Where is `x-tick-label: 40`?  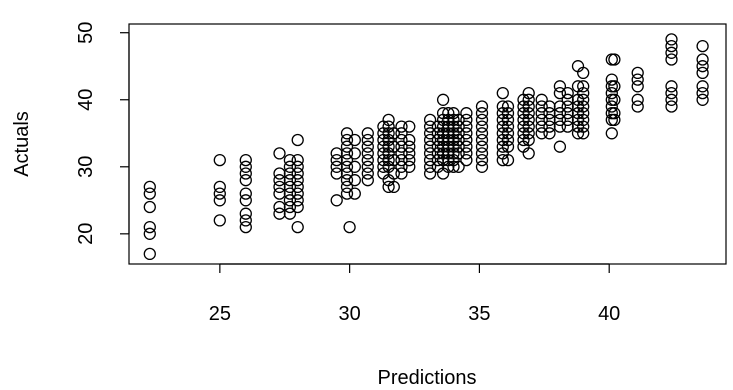
x-tick-label: 40 is located at coordinates (609, 314).